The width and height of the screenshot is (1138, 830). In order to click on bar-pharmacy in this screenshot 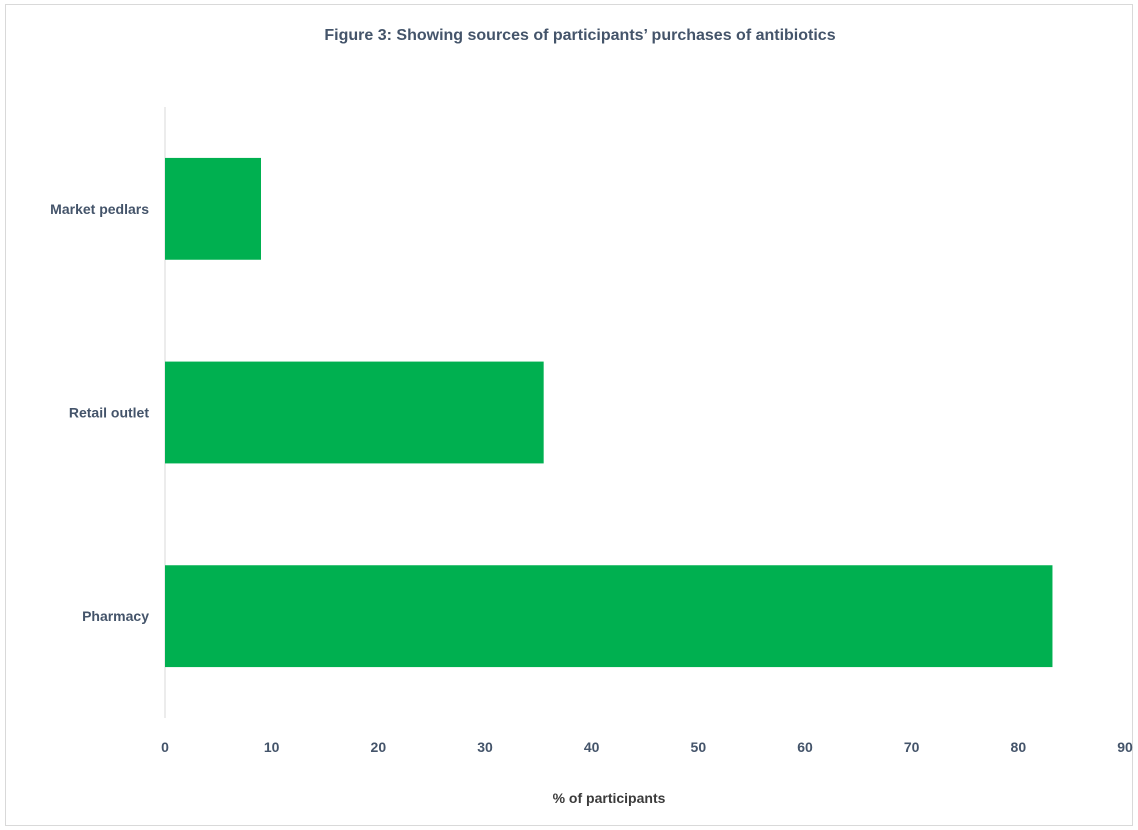, I will do `click(609, 616)`.